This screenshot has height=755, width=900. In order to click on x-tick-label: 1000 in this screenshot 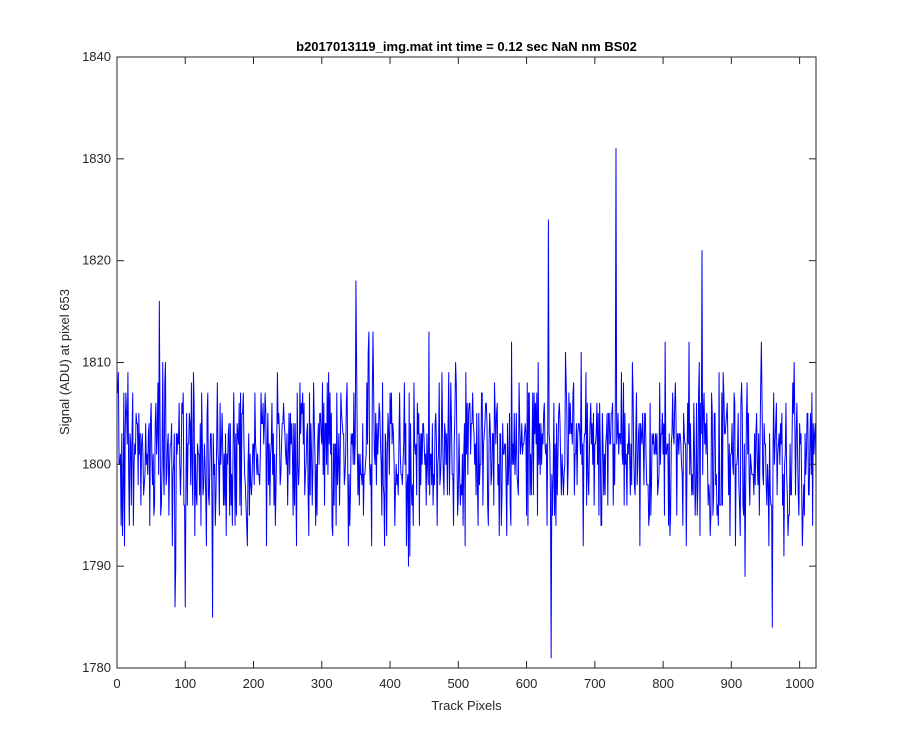, I will do `click(799, 683)`.